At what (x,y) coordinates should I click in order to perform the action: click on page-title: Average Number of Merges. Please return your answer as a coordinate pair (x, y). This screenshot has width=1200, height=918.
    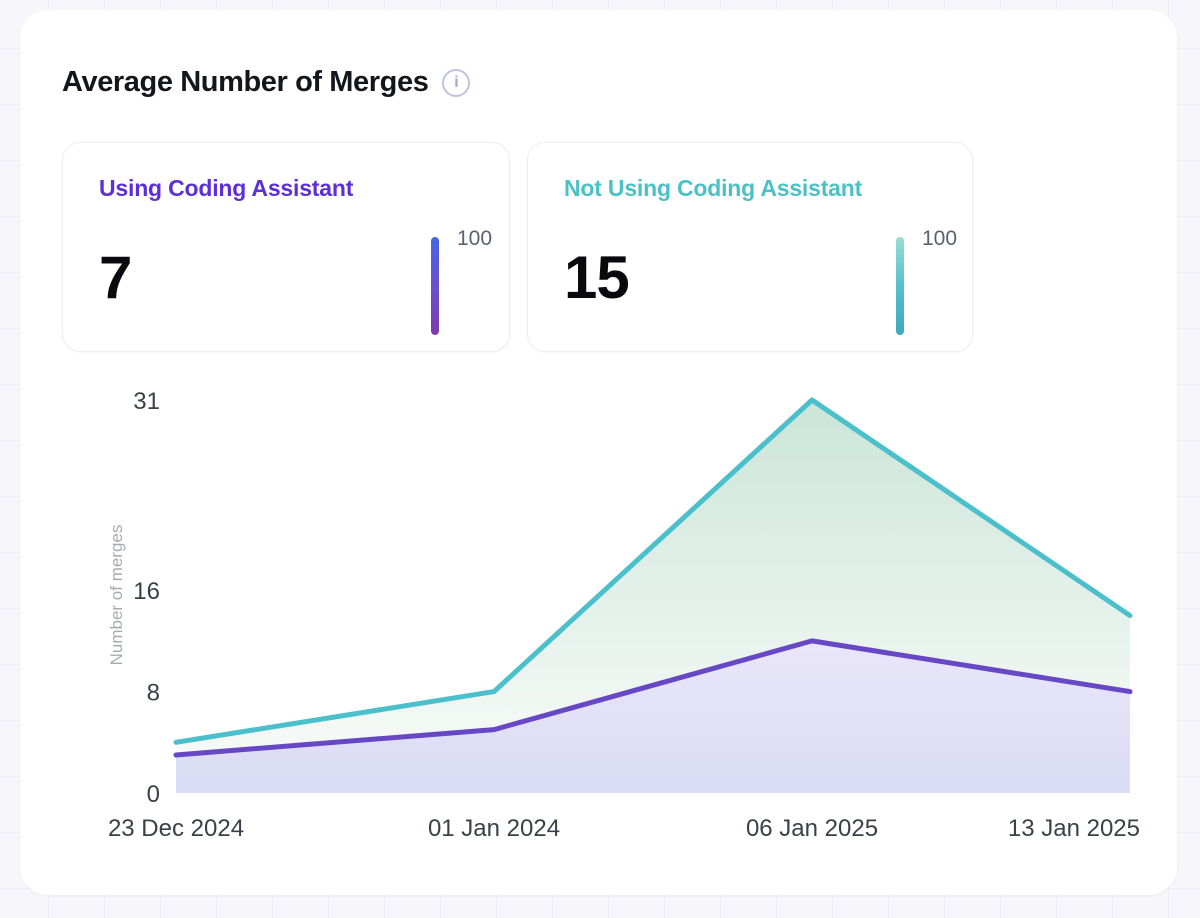
    Looking at the image, I should click on (245, 82).